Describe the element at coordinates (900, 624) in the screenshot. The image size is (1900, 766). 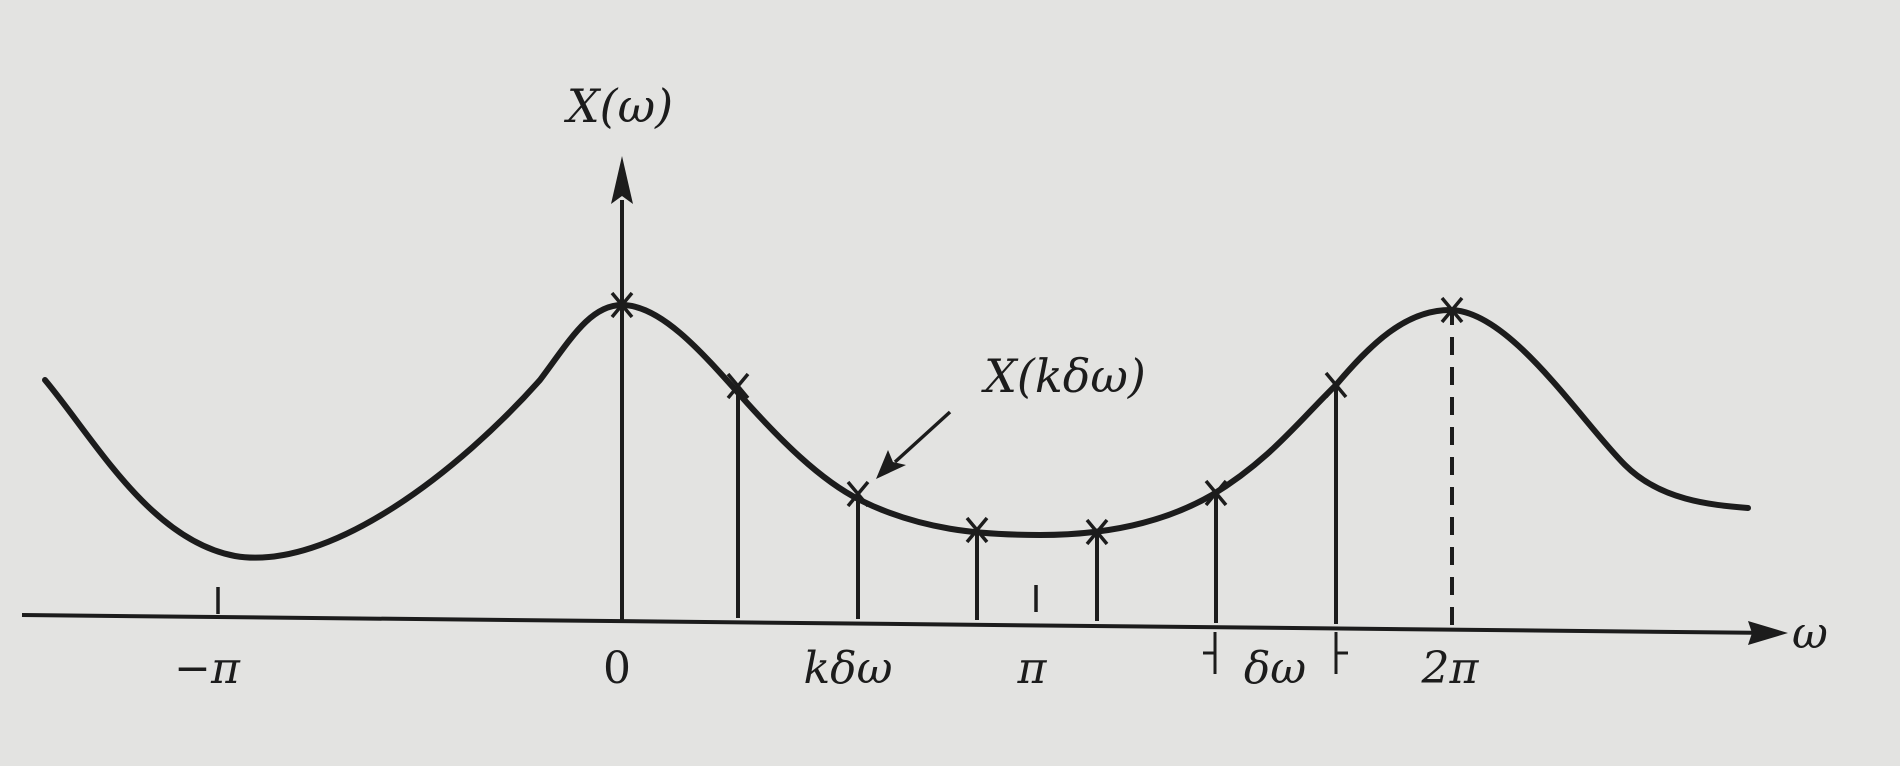
I see `omega-axis` at that location.